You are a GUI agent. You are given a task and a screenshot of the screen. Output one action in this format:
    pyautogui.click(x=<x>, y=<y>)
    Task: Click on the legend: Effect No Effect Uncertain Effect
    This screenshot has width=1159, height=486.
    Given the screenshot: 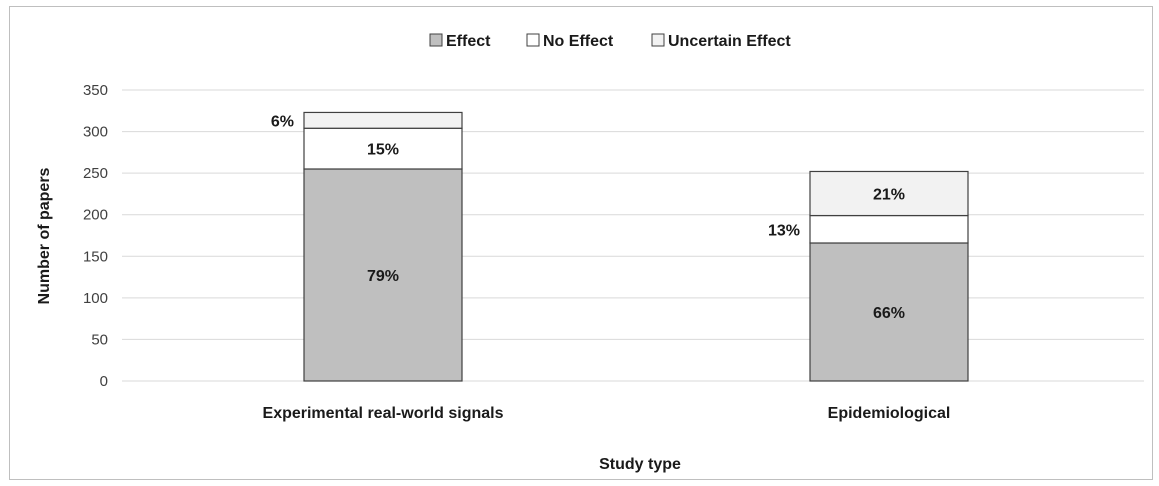 What is the action you would take?
    pyautogui.click(x=610, y=41)
    